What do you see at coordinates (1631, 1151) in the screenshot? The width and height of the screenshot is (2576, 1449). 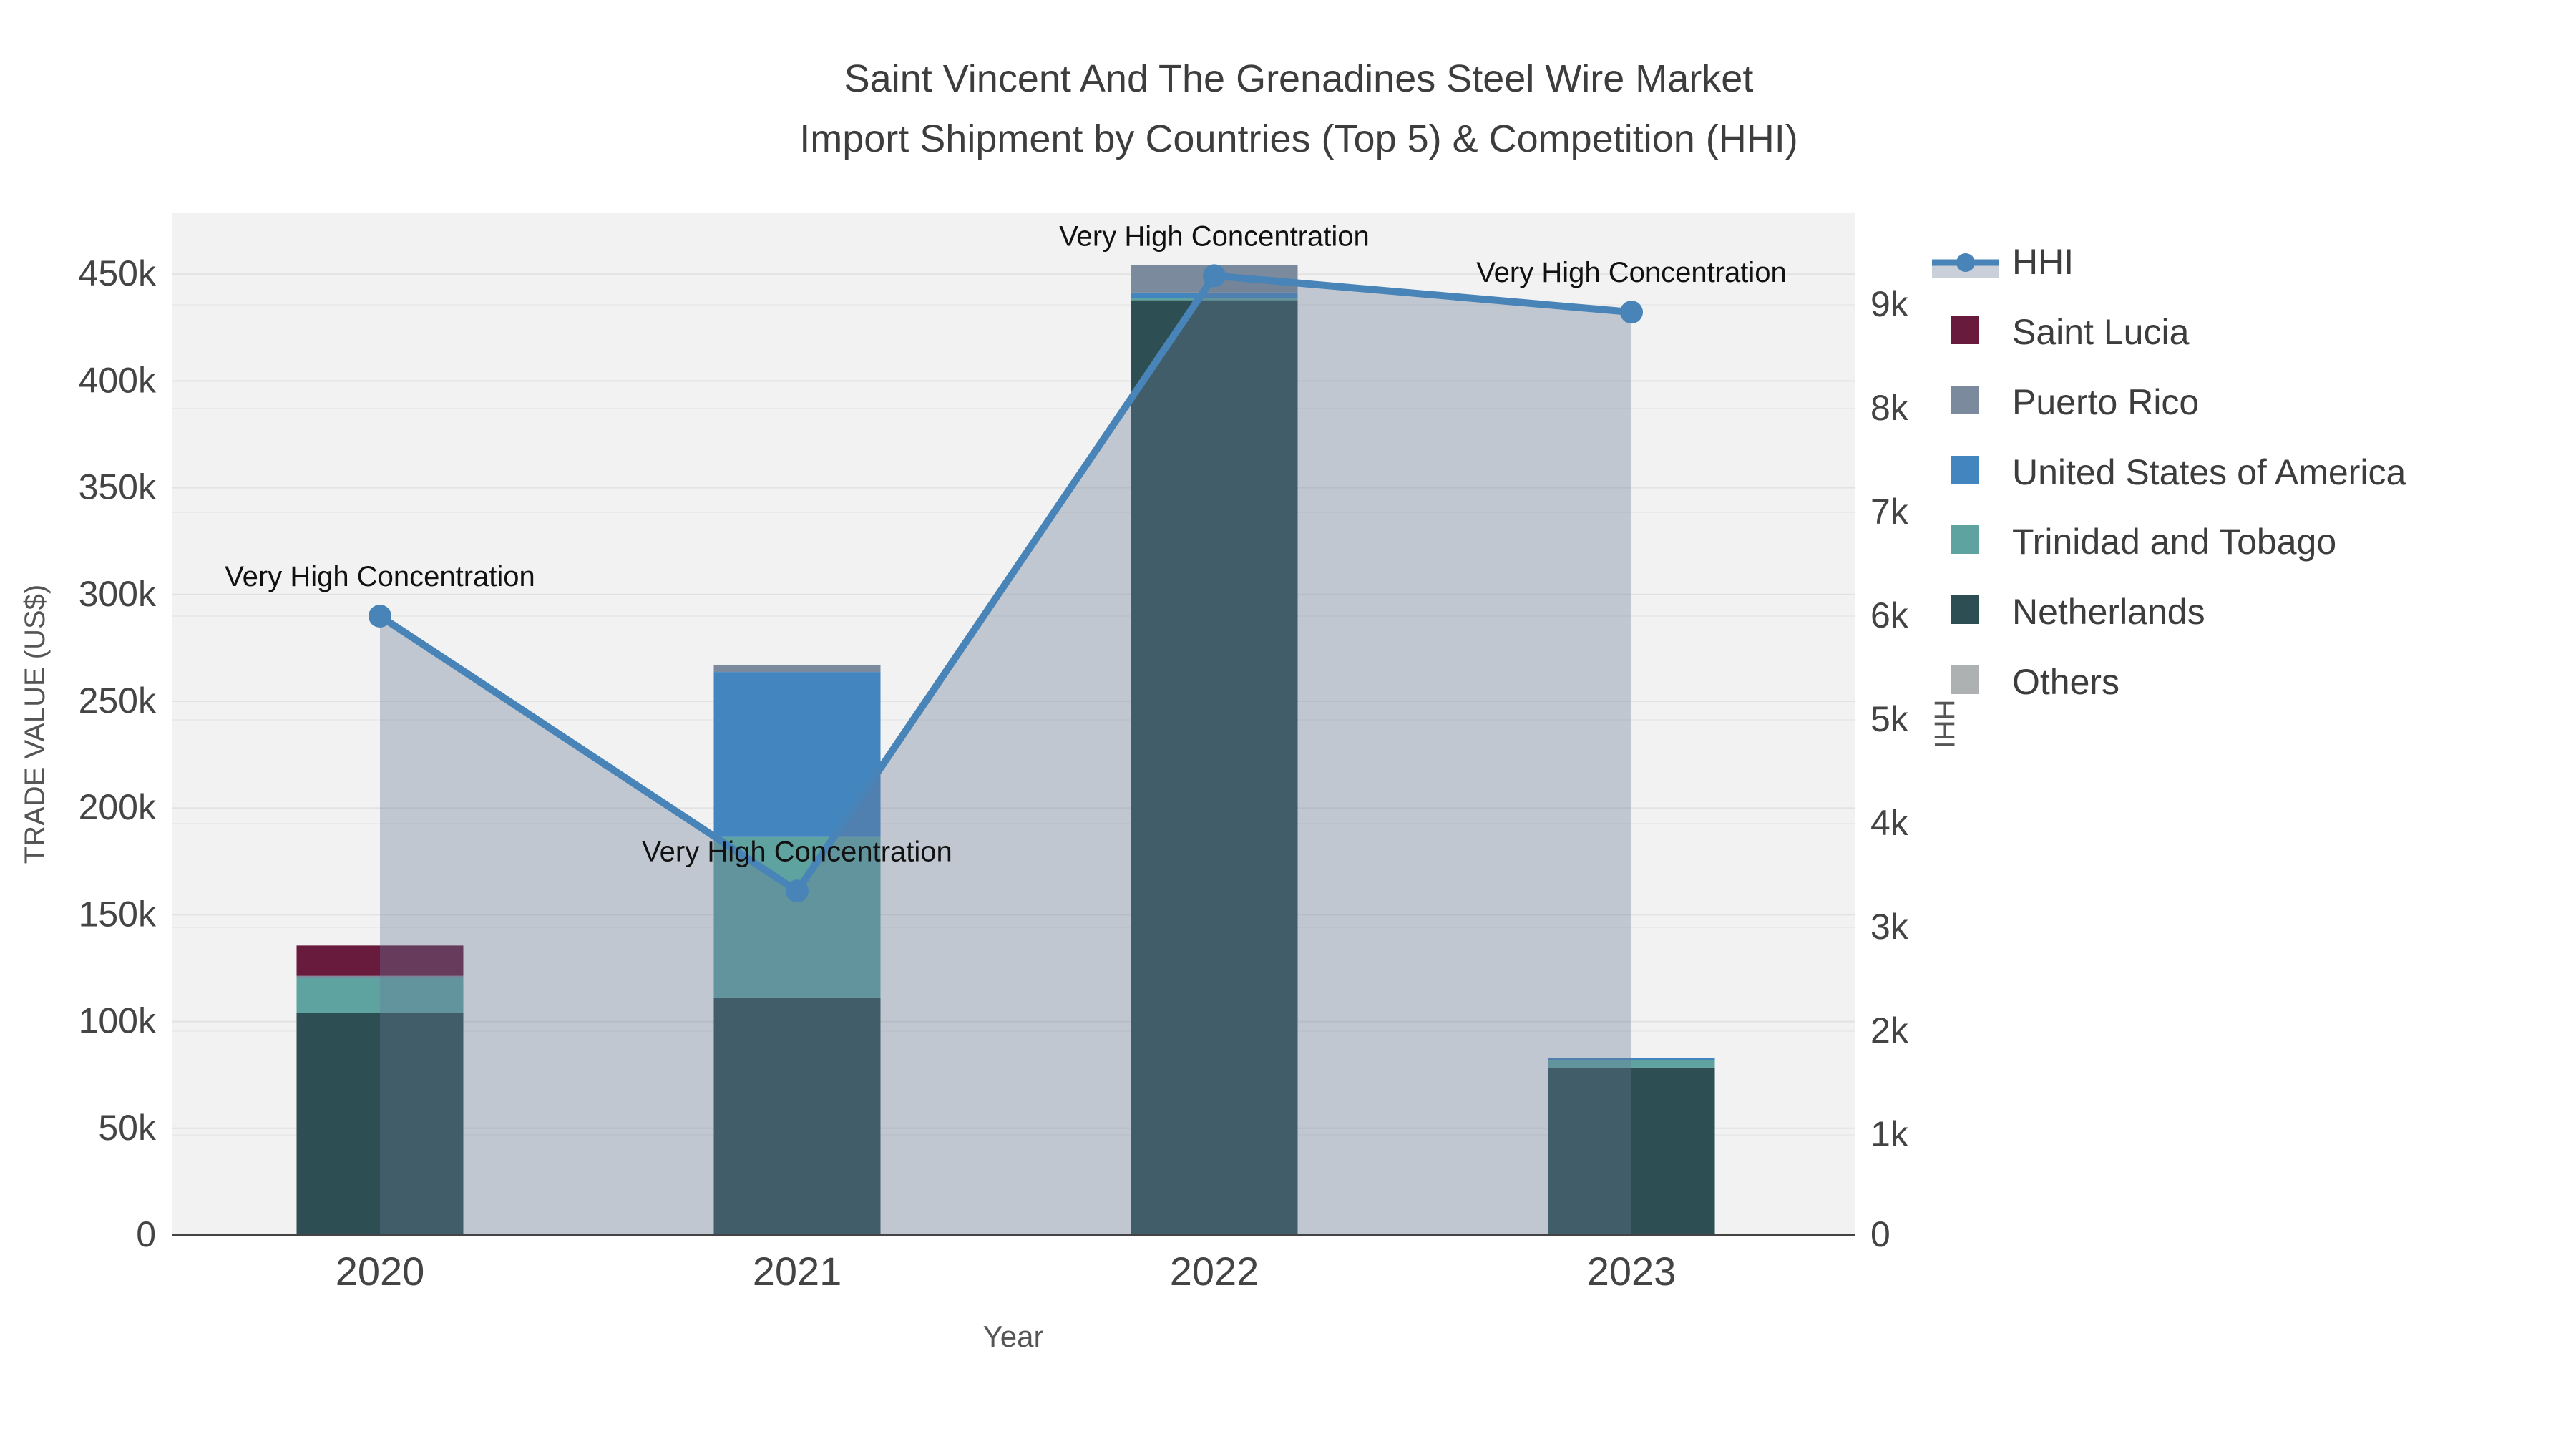 I see `bar-segment-netherlands-2023` at bounding box center [1631, 1151].